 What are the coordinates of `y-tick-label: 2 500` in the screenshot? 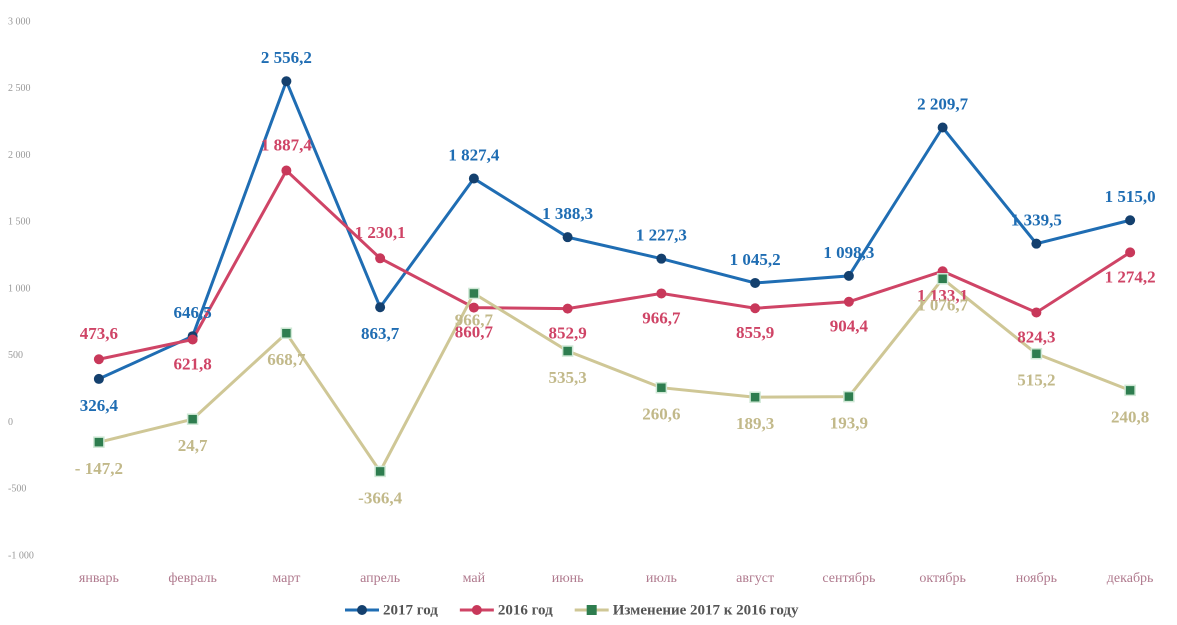 It's located at (19, 88).